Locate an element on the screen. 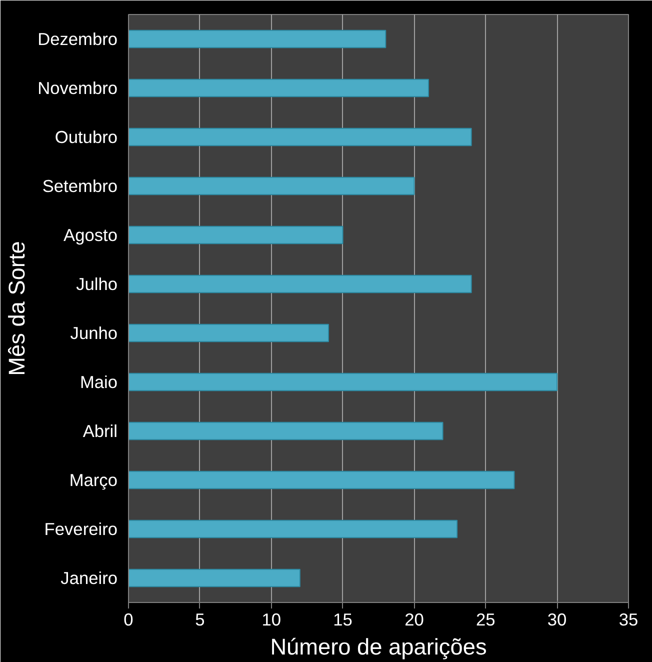 Image resolution: width=652 pixels, height=662 pixels. y-tick-label: Fevereiro is located at coordinates (81, 529).